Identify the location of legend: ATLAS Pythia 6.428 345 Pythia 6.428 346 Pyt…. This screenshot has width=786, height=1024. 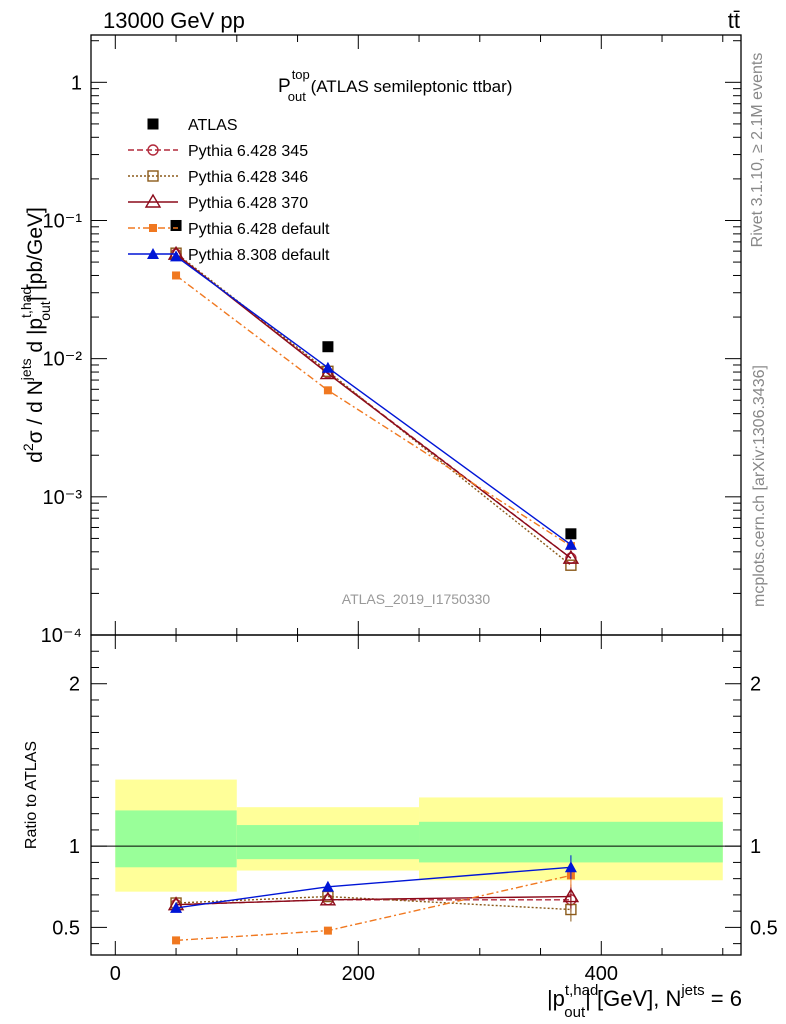
(229, 190).